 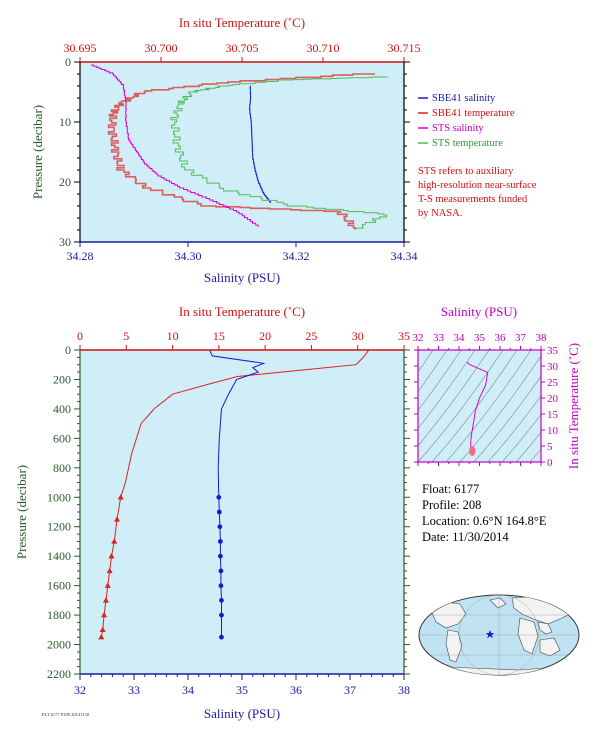 What do you see at coordinates (311, 336) in the screenshot?
I see `p2-top-tick-label: 25` at bounding box center [311, 336].